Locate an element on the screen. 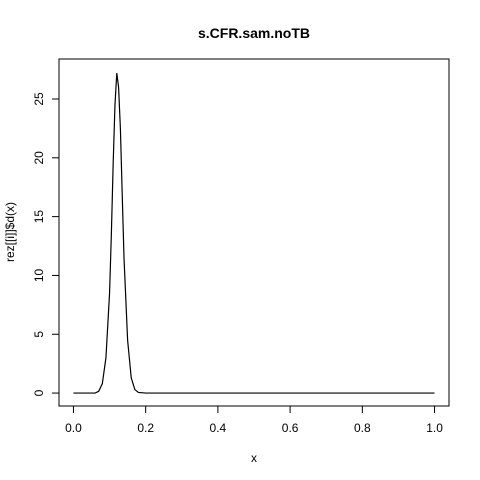  y-tick-label: 5 is located at coordinates (39, 334).